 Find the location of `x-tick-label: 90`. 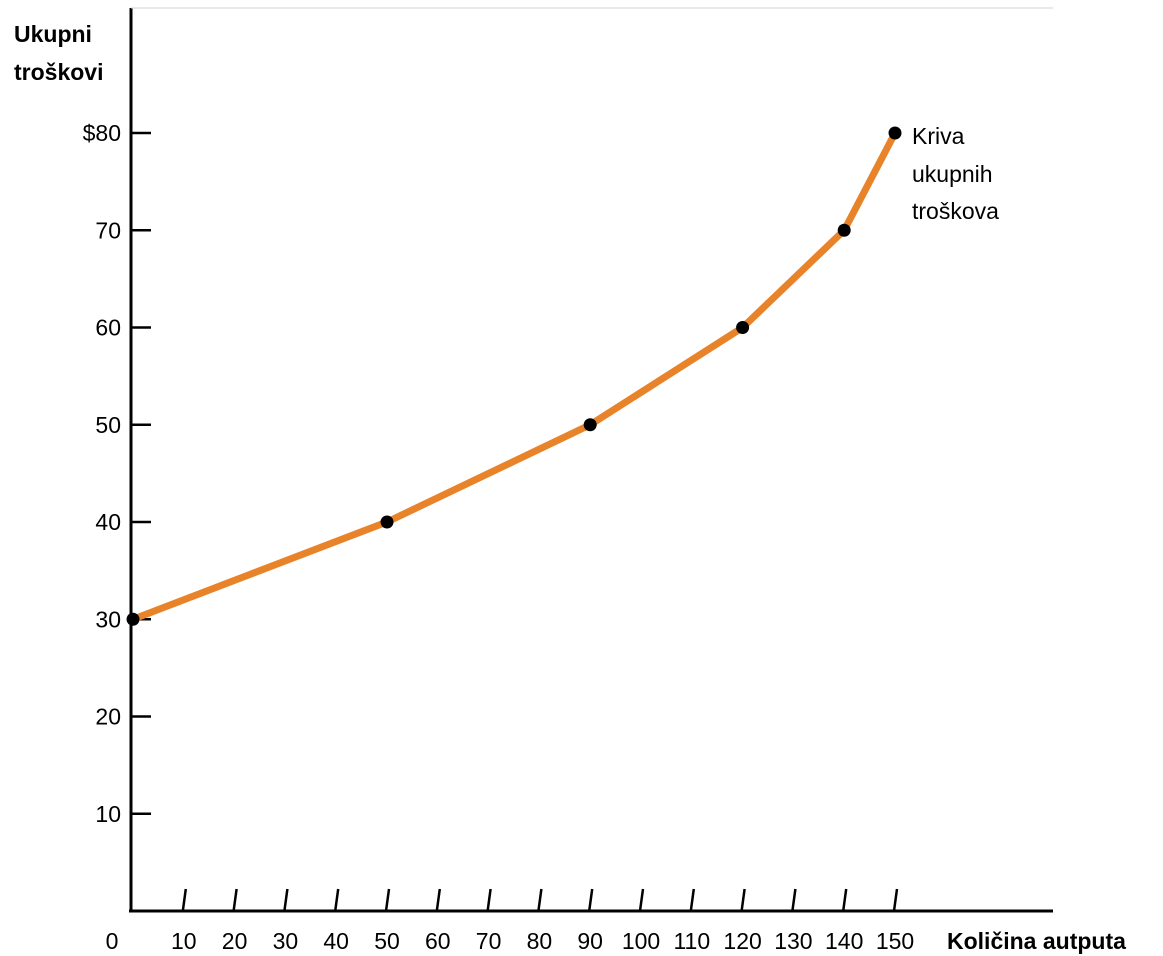

x-tick-label: 90 is located at coordinates (590, 941).